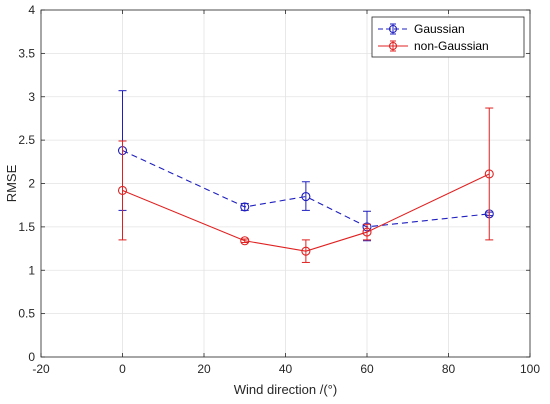  What do you see at coordinates (285, 389) in the screenshot?
I see `x-axis-title: Wind direction /(°)` at bounding box center [285, 389].